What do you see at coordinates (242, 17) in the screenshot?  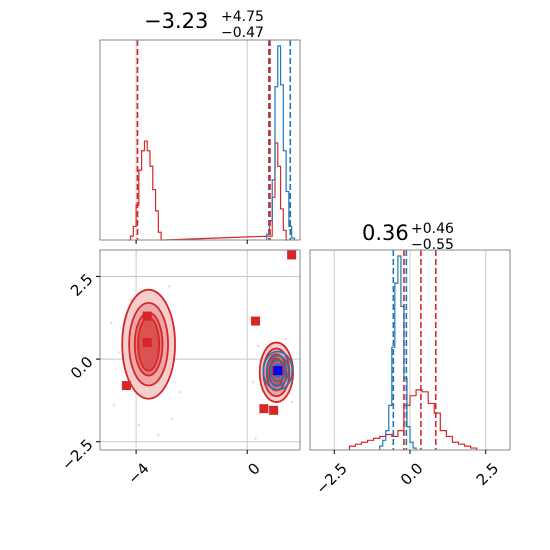 I see `top-left-title-upper: +4.75` at bounding box center [242, 17].